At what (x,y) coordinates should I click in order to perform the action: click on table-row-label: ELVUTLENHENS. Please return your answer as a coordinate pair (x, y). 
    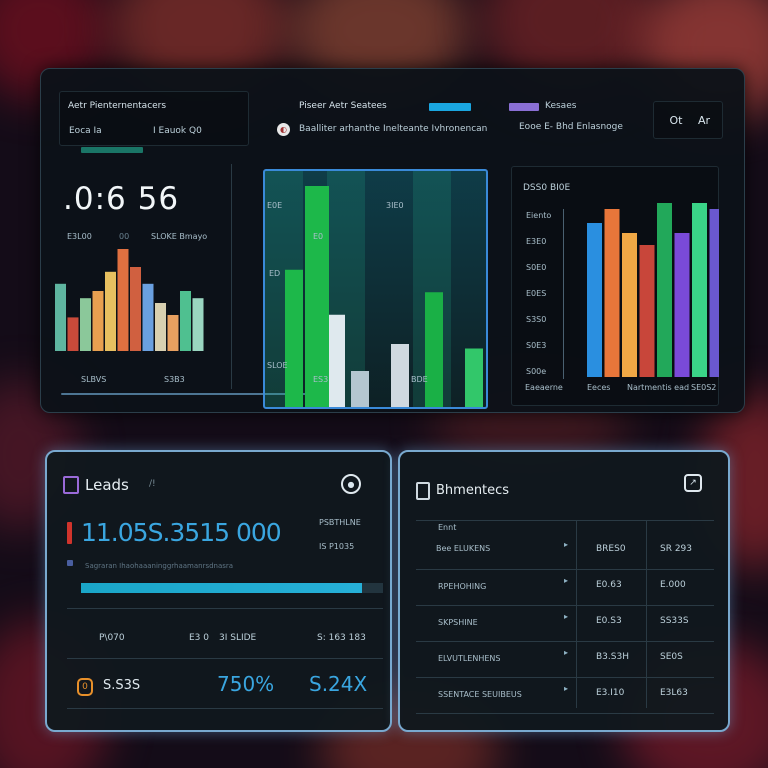
    Looking at the image, I should click on (469, 658).